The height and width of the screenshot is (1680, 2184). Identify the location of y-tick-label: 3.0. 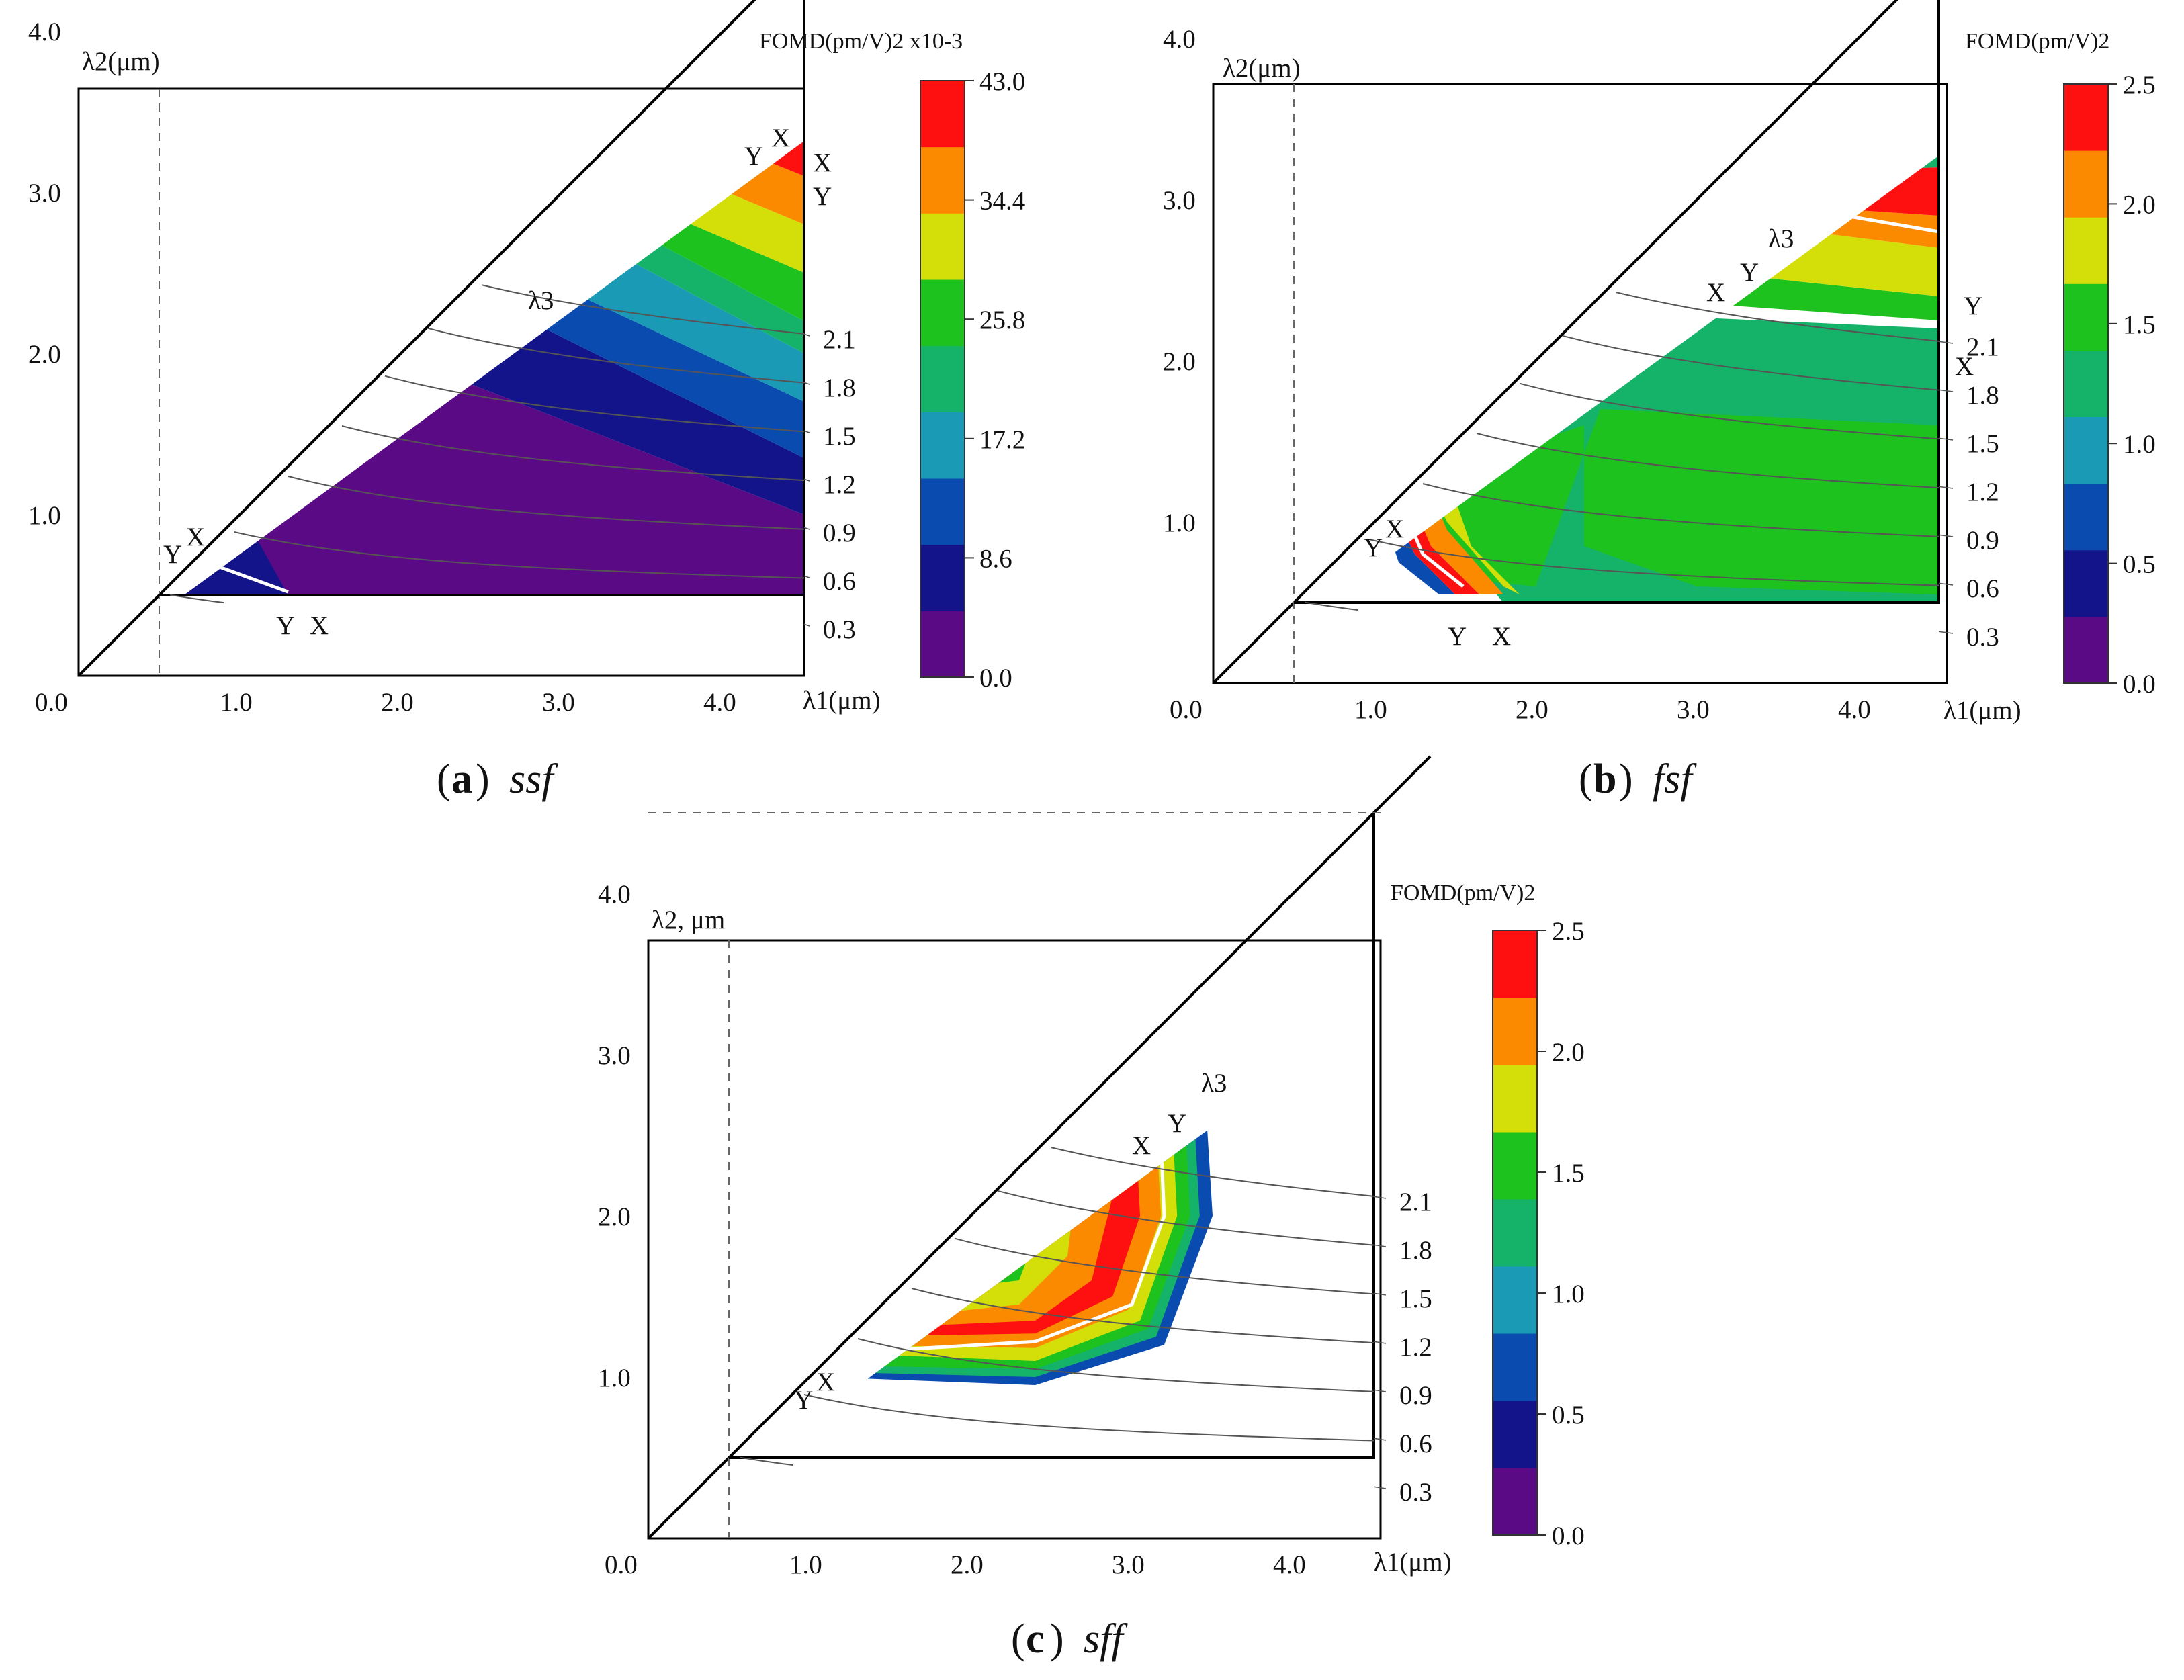
(614, 1055).